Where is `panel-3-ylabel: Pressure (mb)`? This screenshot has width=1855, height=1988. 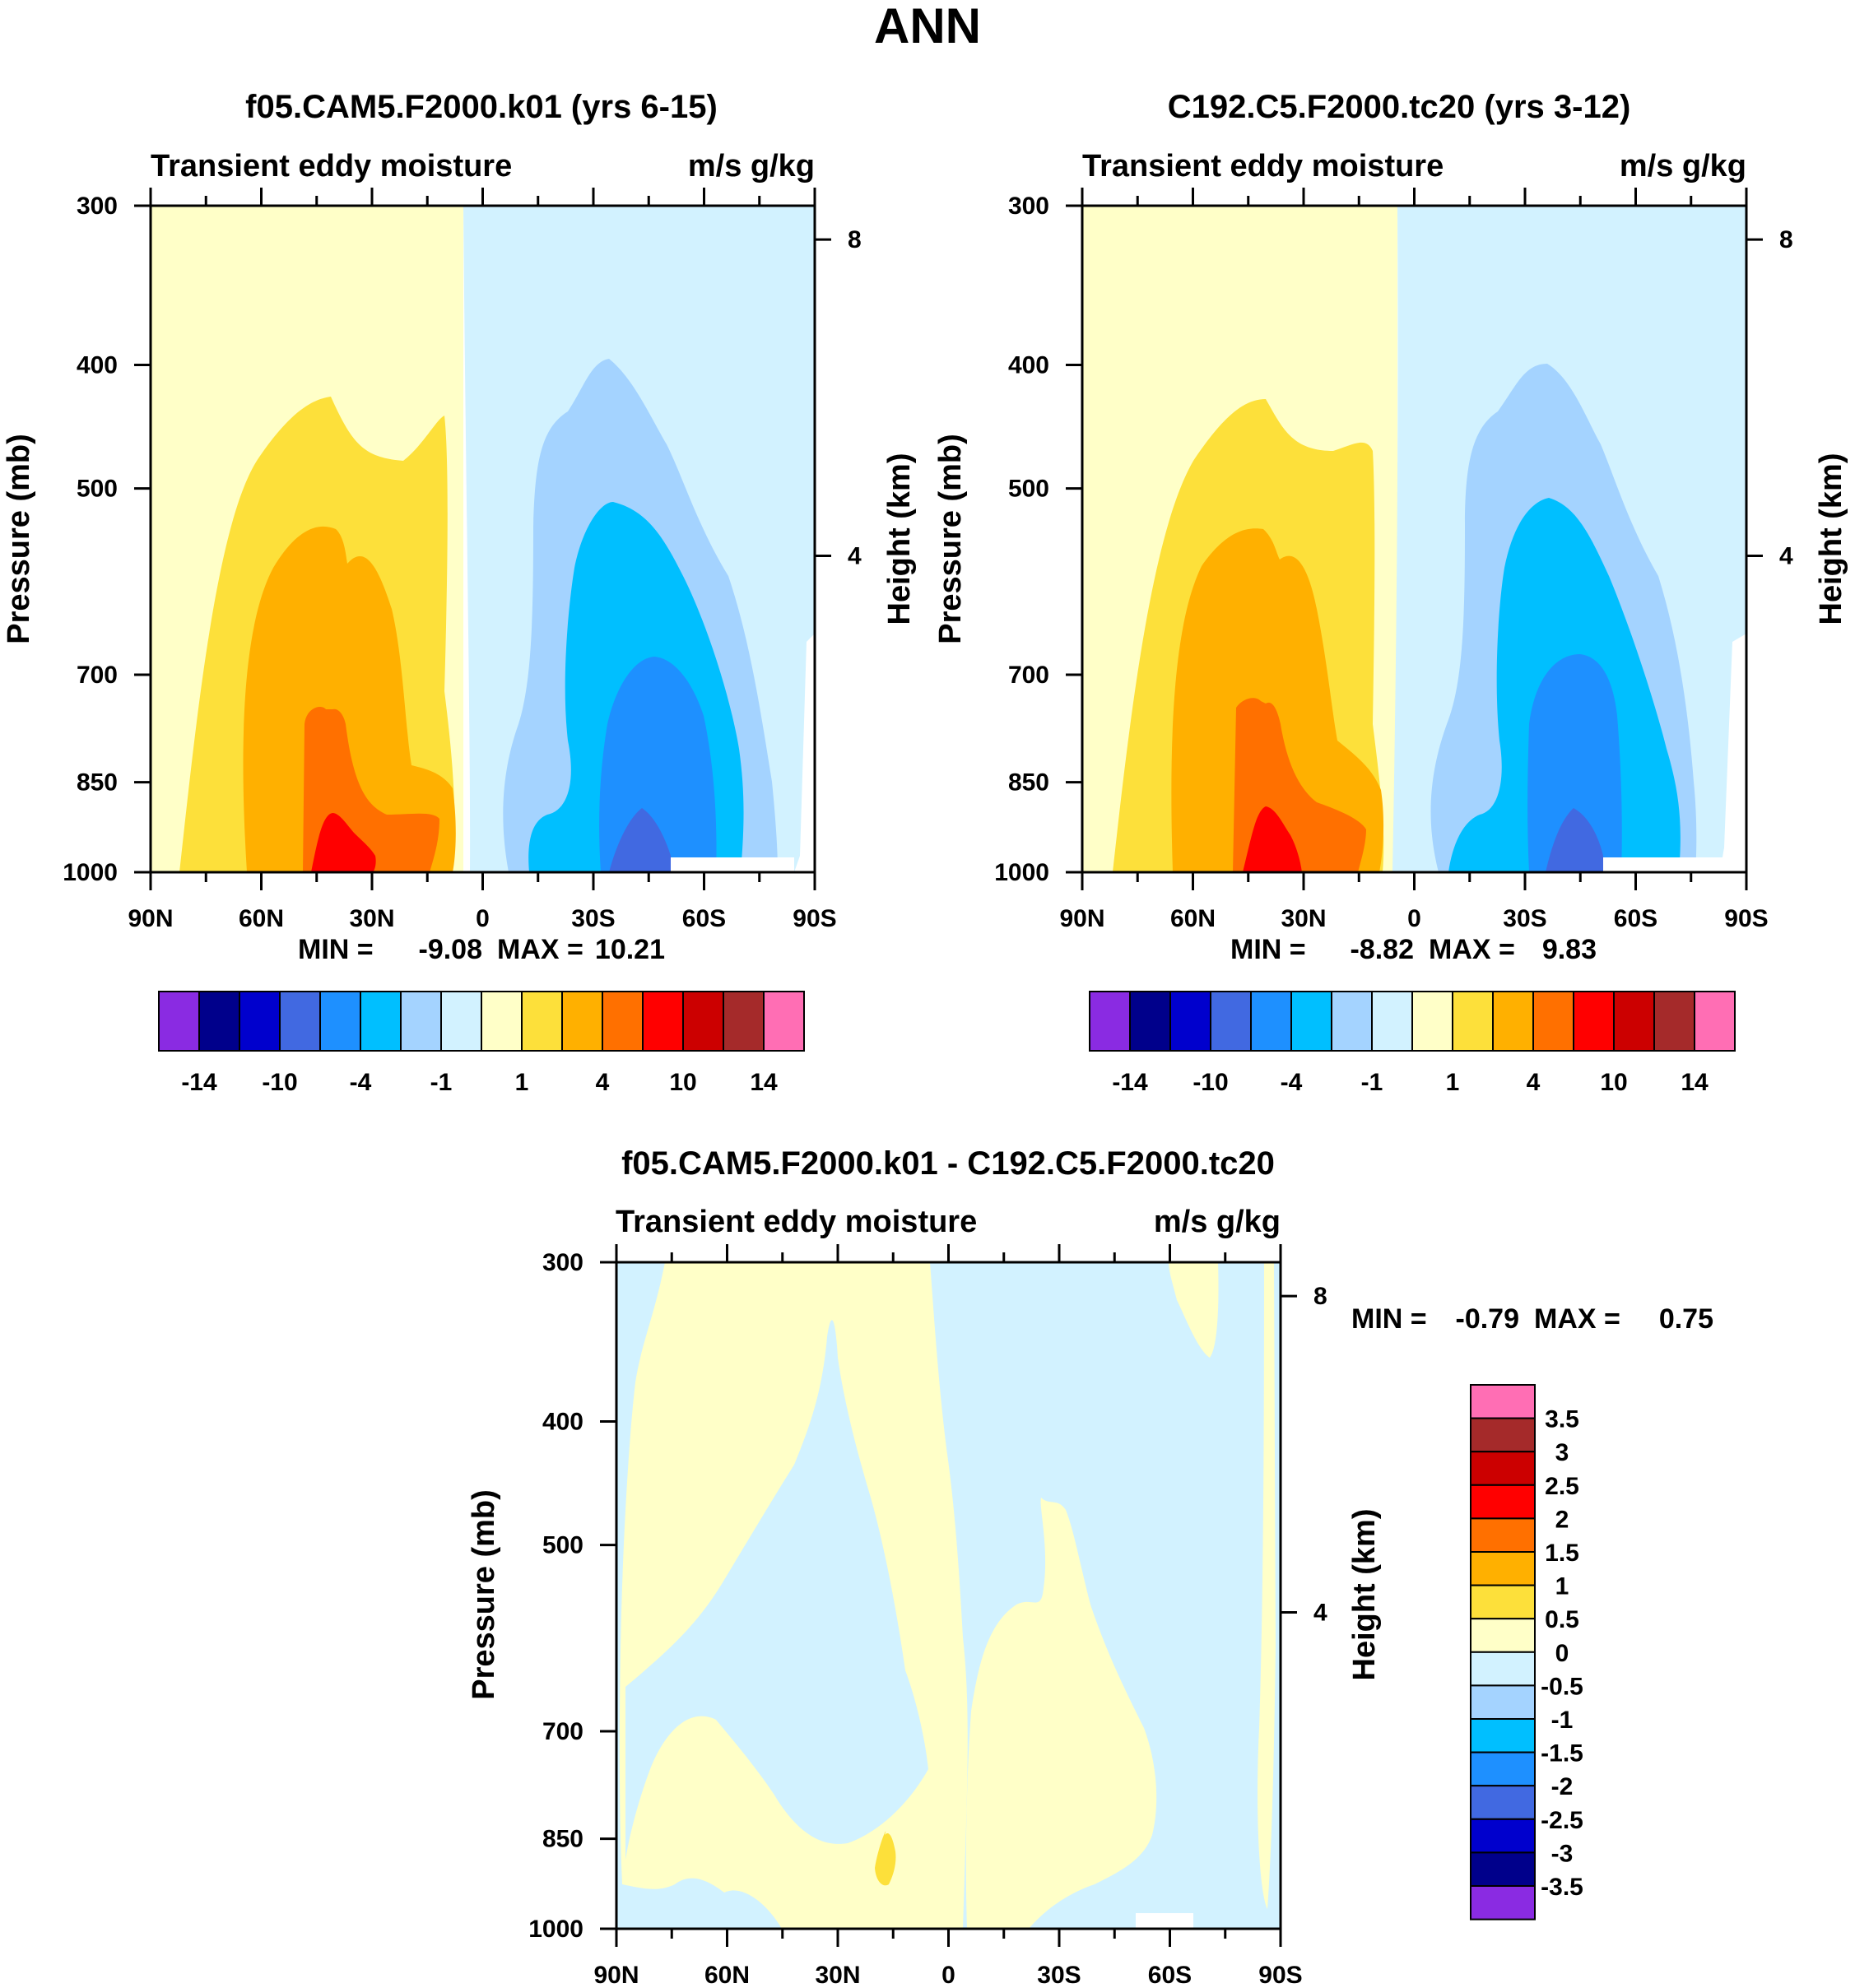
panel-3-ylabel: Pressure (mb) is located at coordinates (484, 1594).